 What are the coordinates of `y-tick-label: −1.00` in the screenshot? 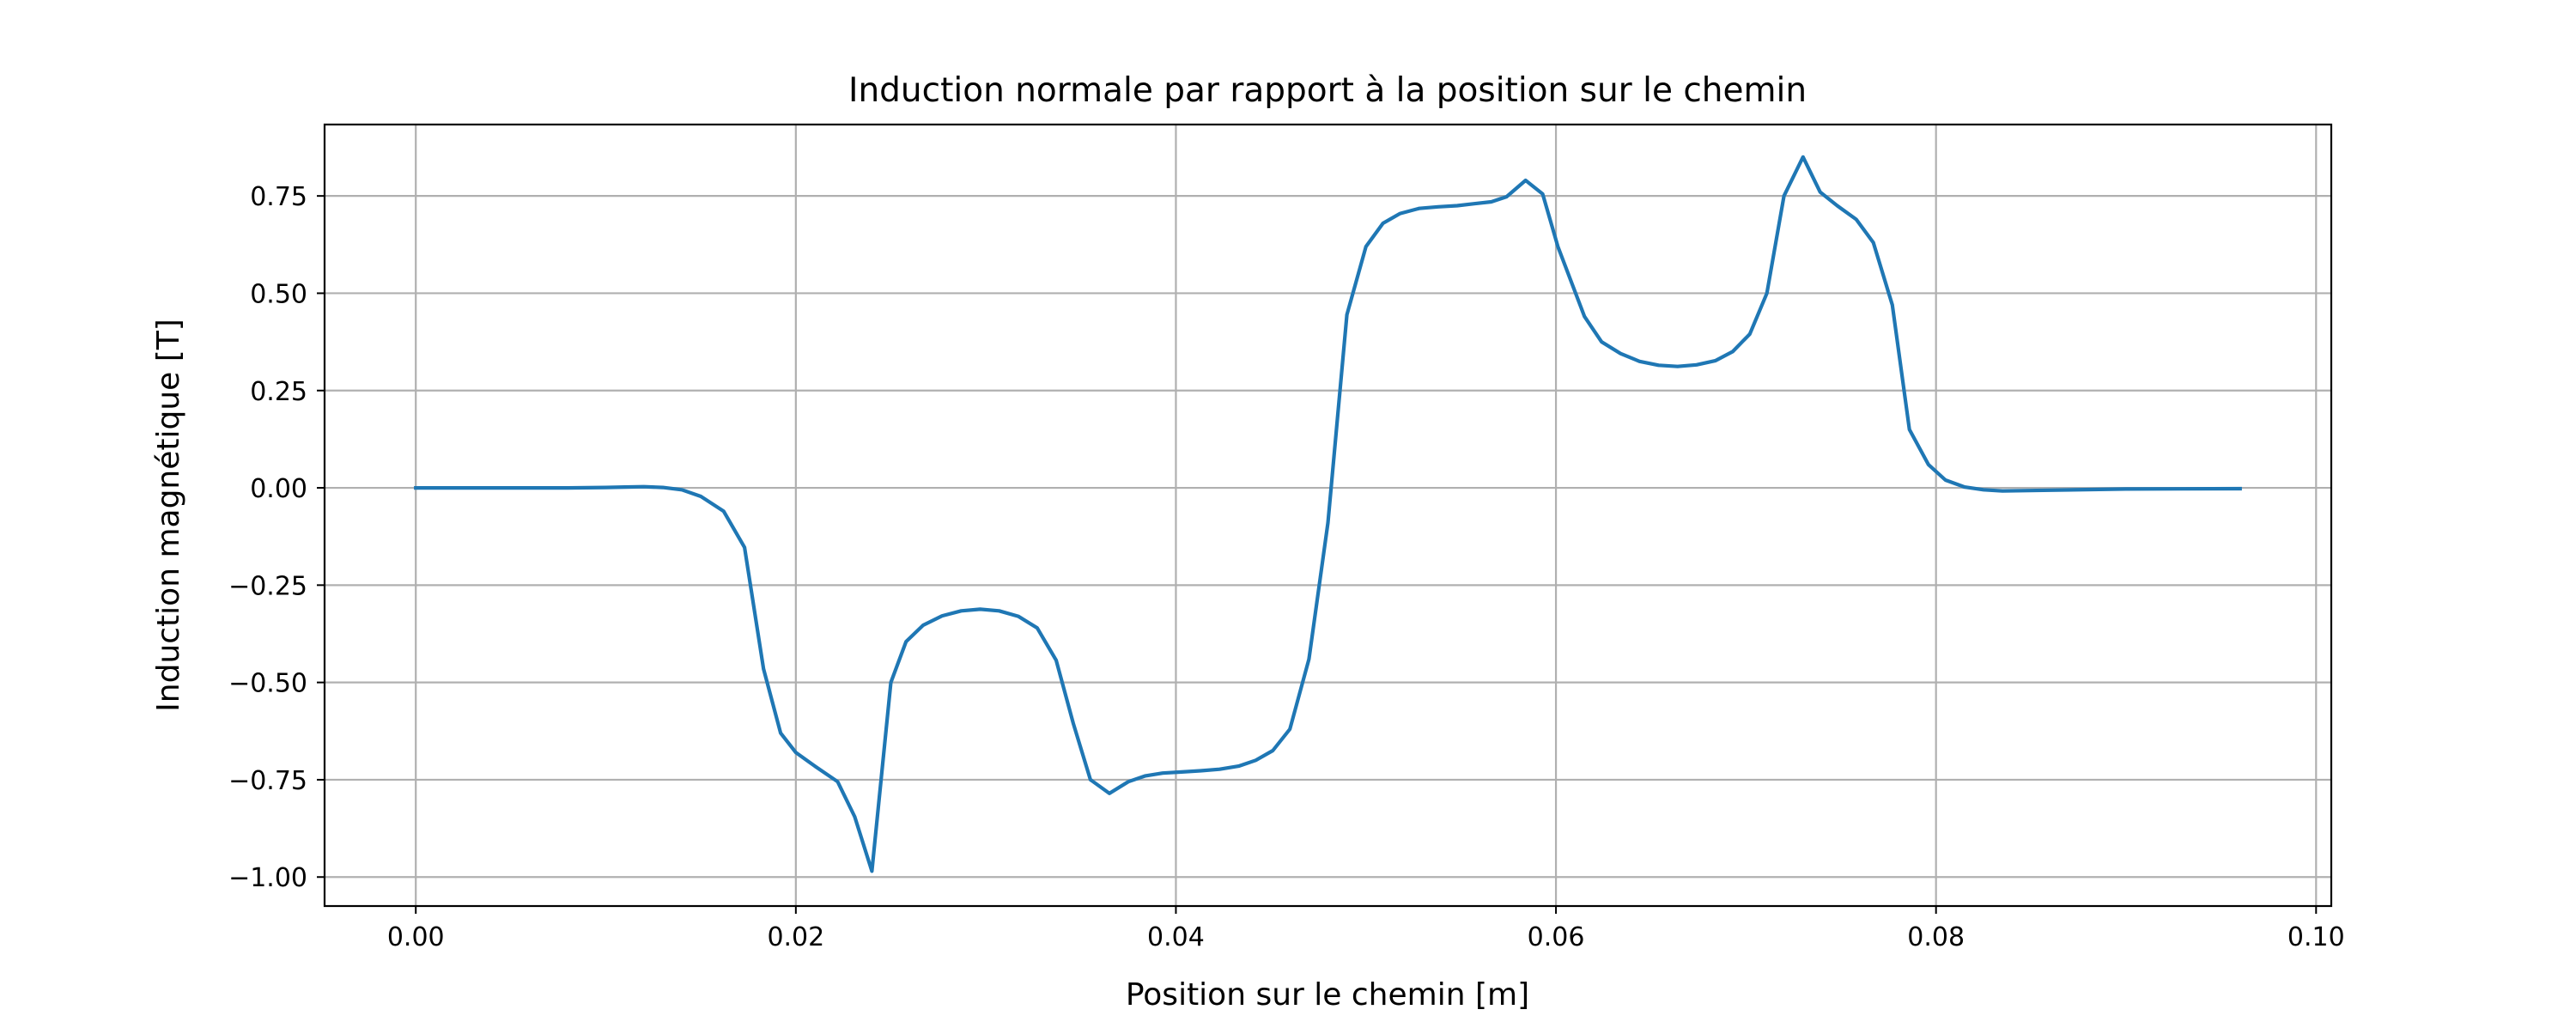 It's located at (268, 878).